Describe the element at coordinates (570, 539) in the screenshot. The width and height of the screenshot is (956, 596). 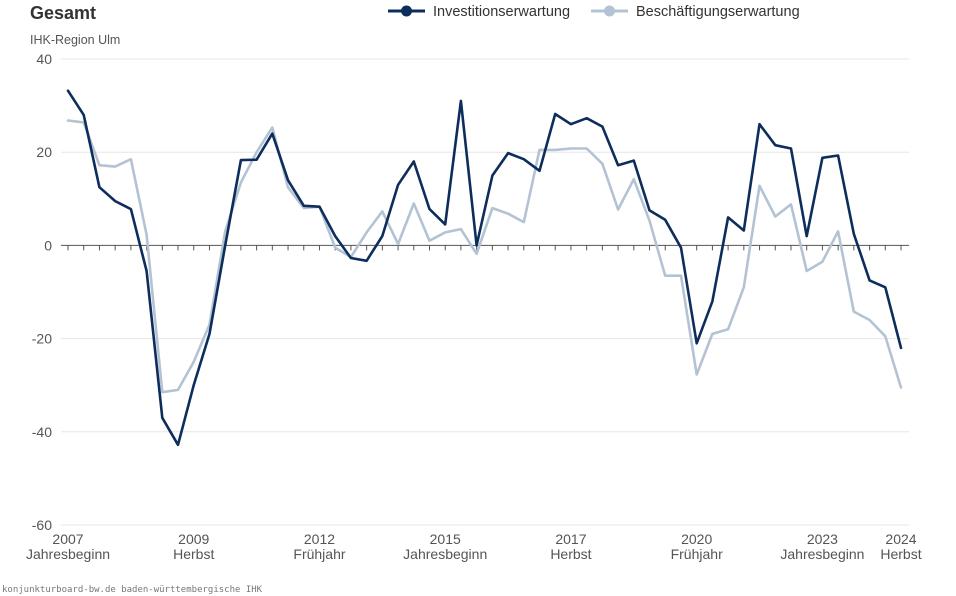
I see `x-tick-year: 2017` at that location.